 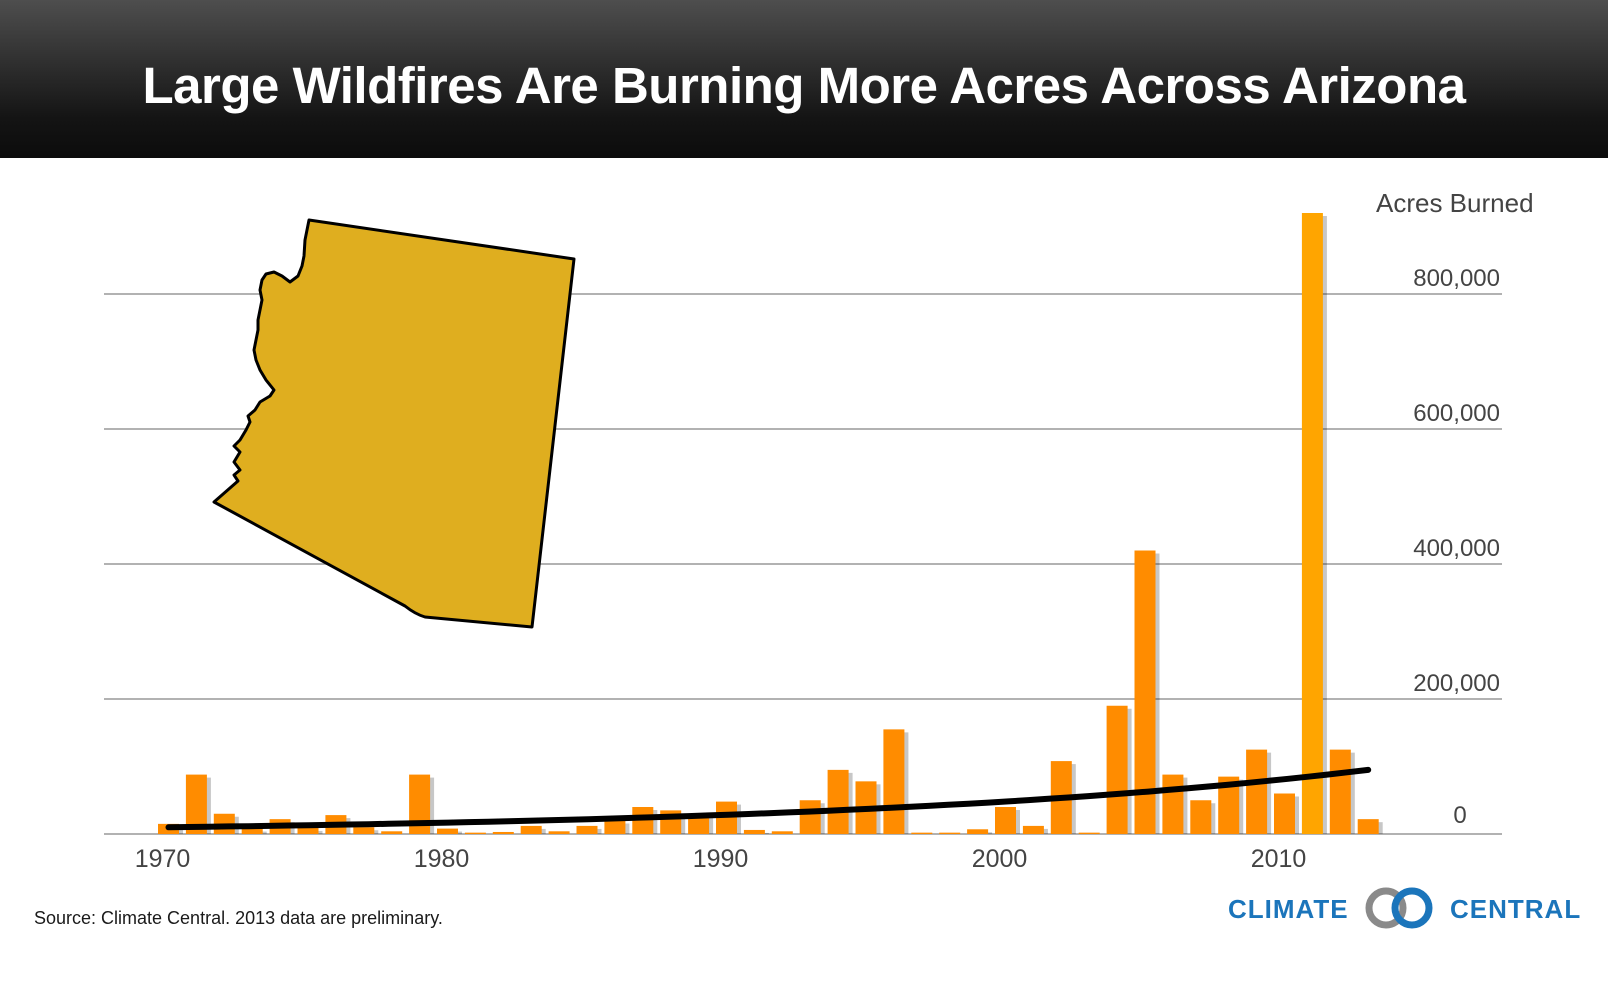 I want to click on x-tick-label: 1990, so click(x=721, y=859).